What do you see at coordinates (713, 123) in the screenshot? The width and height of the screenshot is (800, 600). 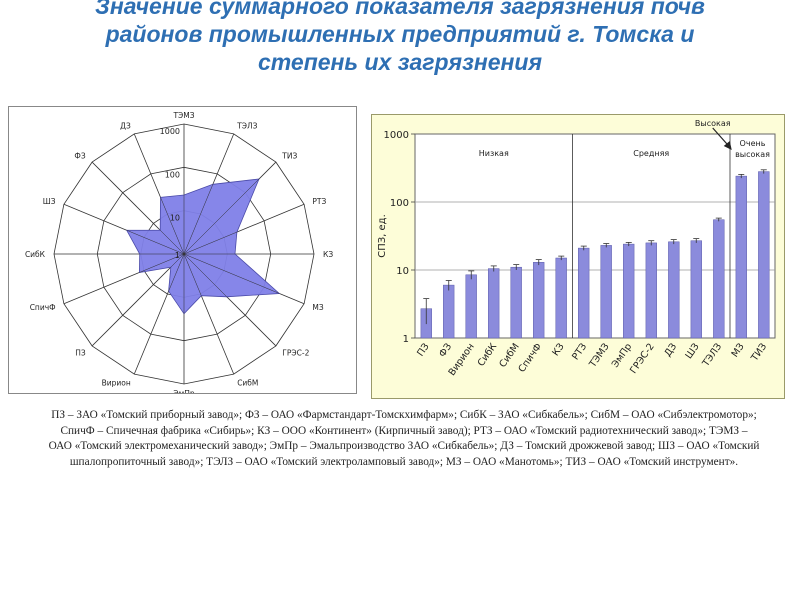 I see `annotation-label: Высокая` at bounding box center [713, 123].